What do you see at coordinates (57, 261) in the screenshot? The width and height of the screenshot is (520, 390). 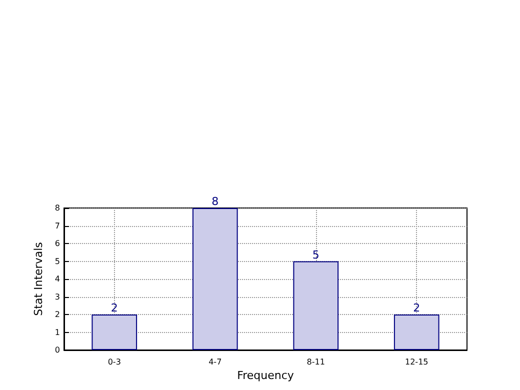 I see `y-tick-label: 5` at bounding box center [57, 261].